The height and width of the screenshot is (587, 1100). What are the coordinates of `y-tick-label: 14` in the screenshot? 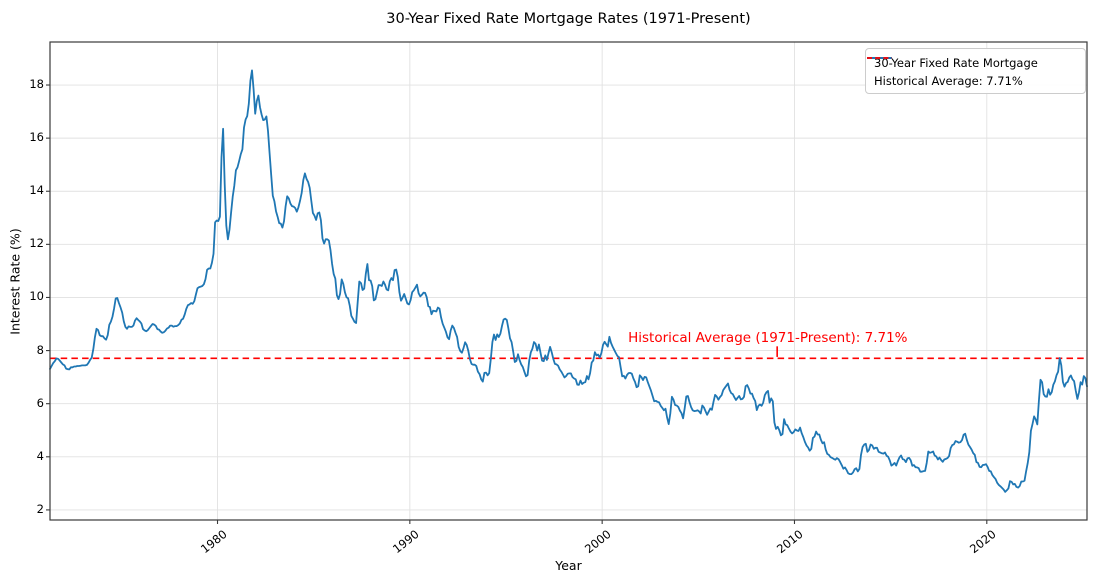 It's located at (36, 190).